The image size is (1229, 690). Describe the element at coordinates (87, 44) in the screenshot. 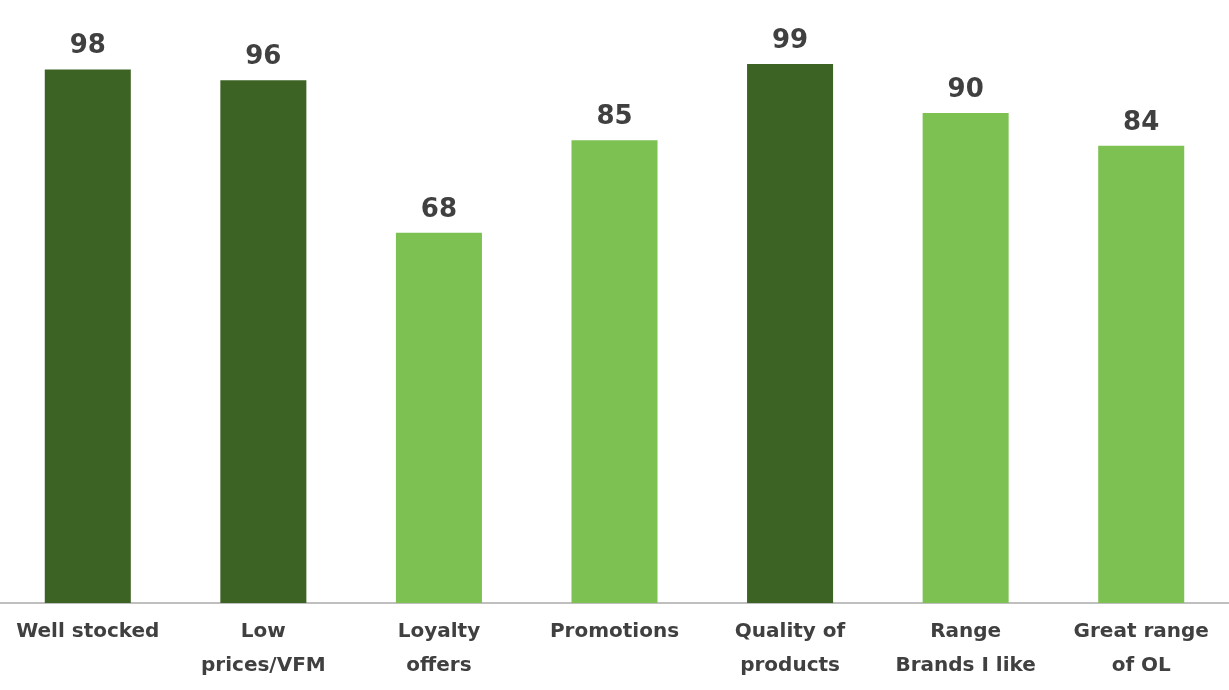

I see `data-label: 98` at that location.